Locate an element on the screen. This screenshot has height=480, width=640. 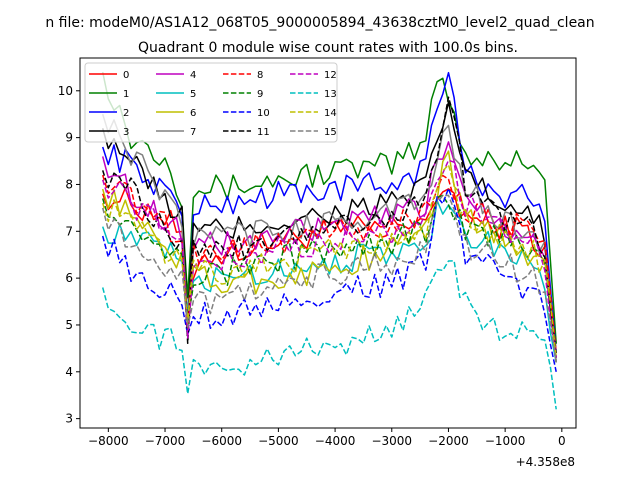
x-tick-label: 0 is located at coordinates (562, 441).